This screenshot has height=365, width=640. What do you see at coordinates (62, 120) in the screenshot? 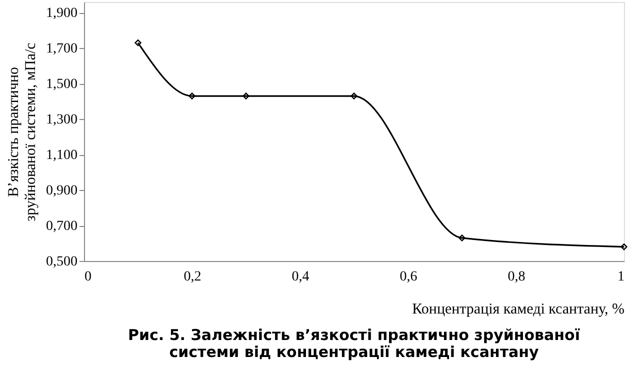
I see `y-tick-label: 1,300` at bounding box center [62, 120].